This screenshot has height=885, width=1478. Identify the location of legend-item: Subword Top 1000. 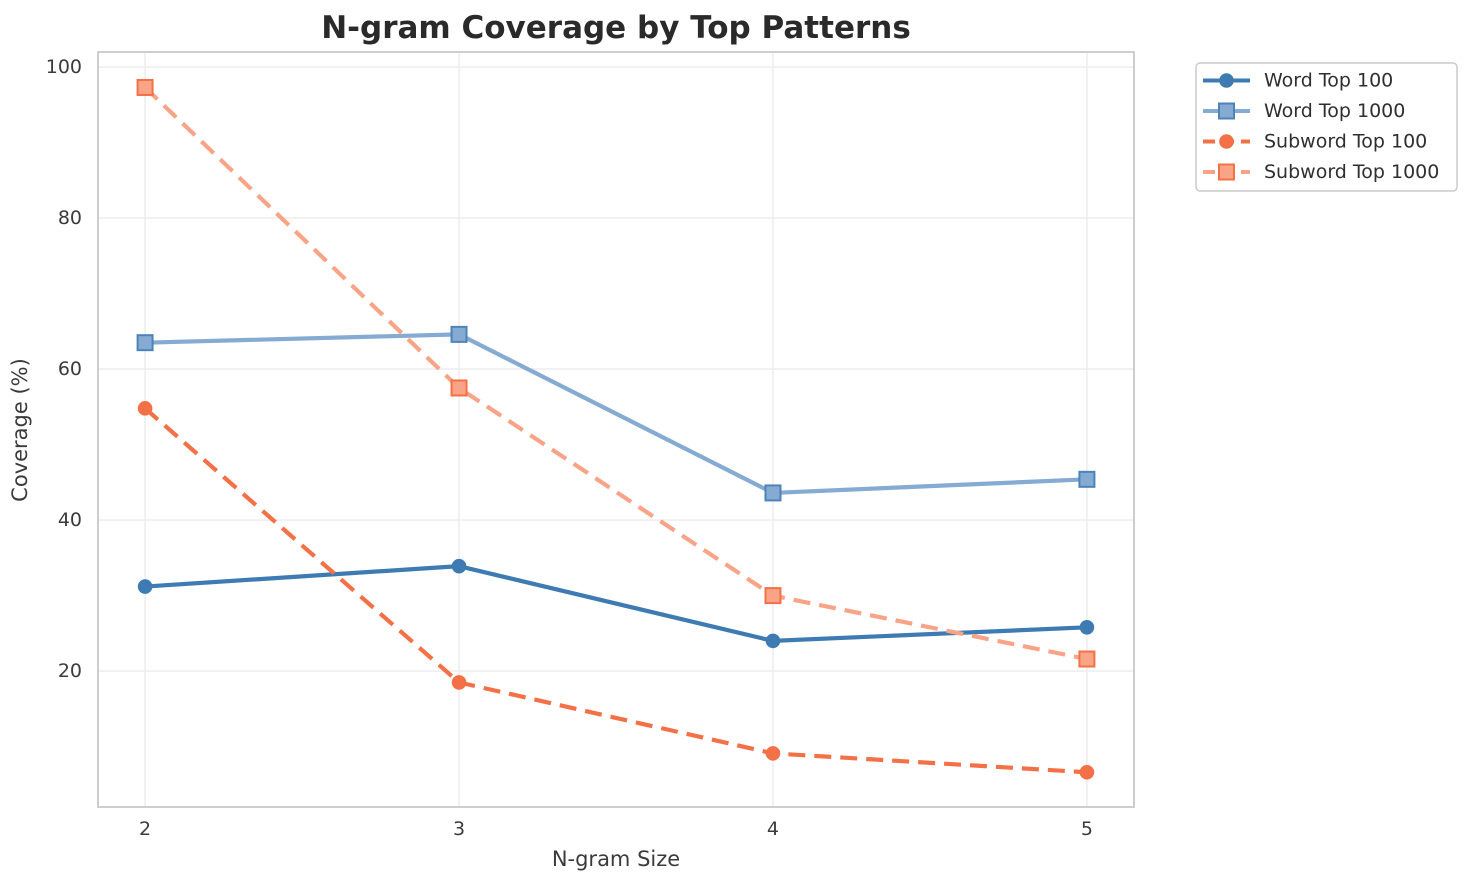
(1321, 172).